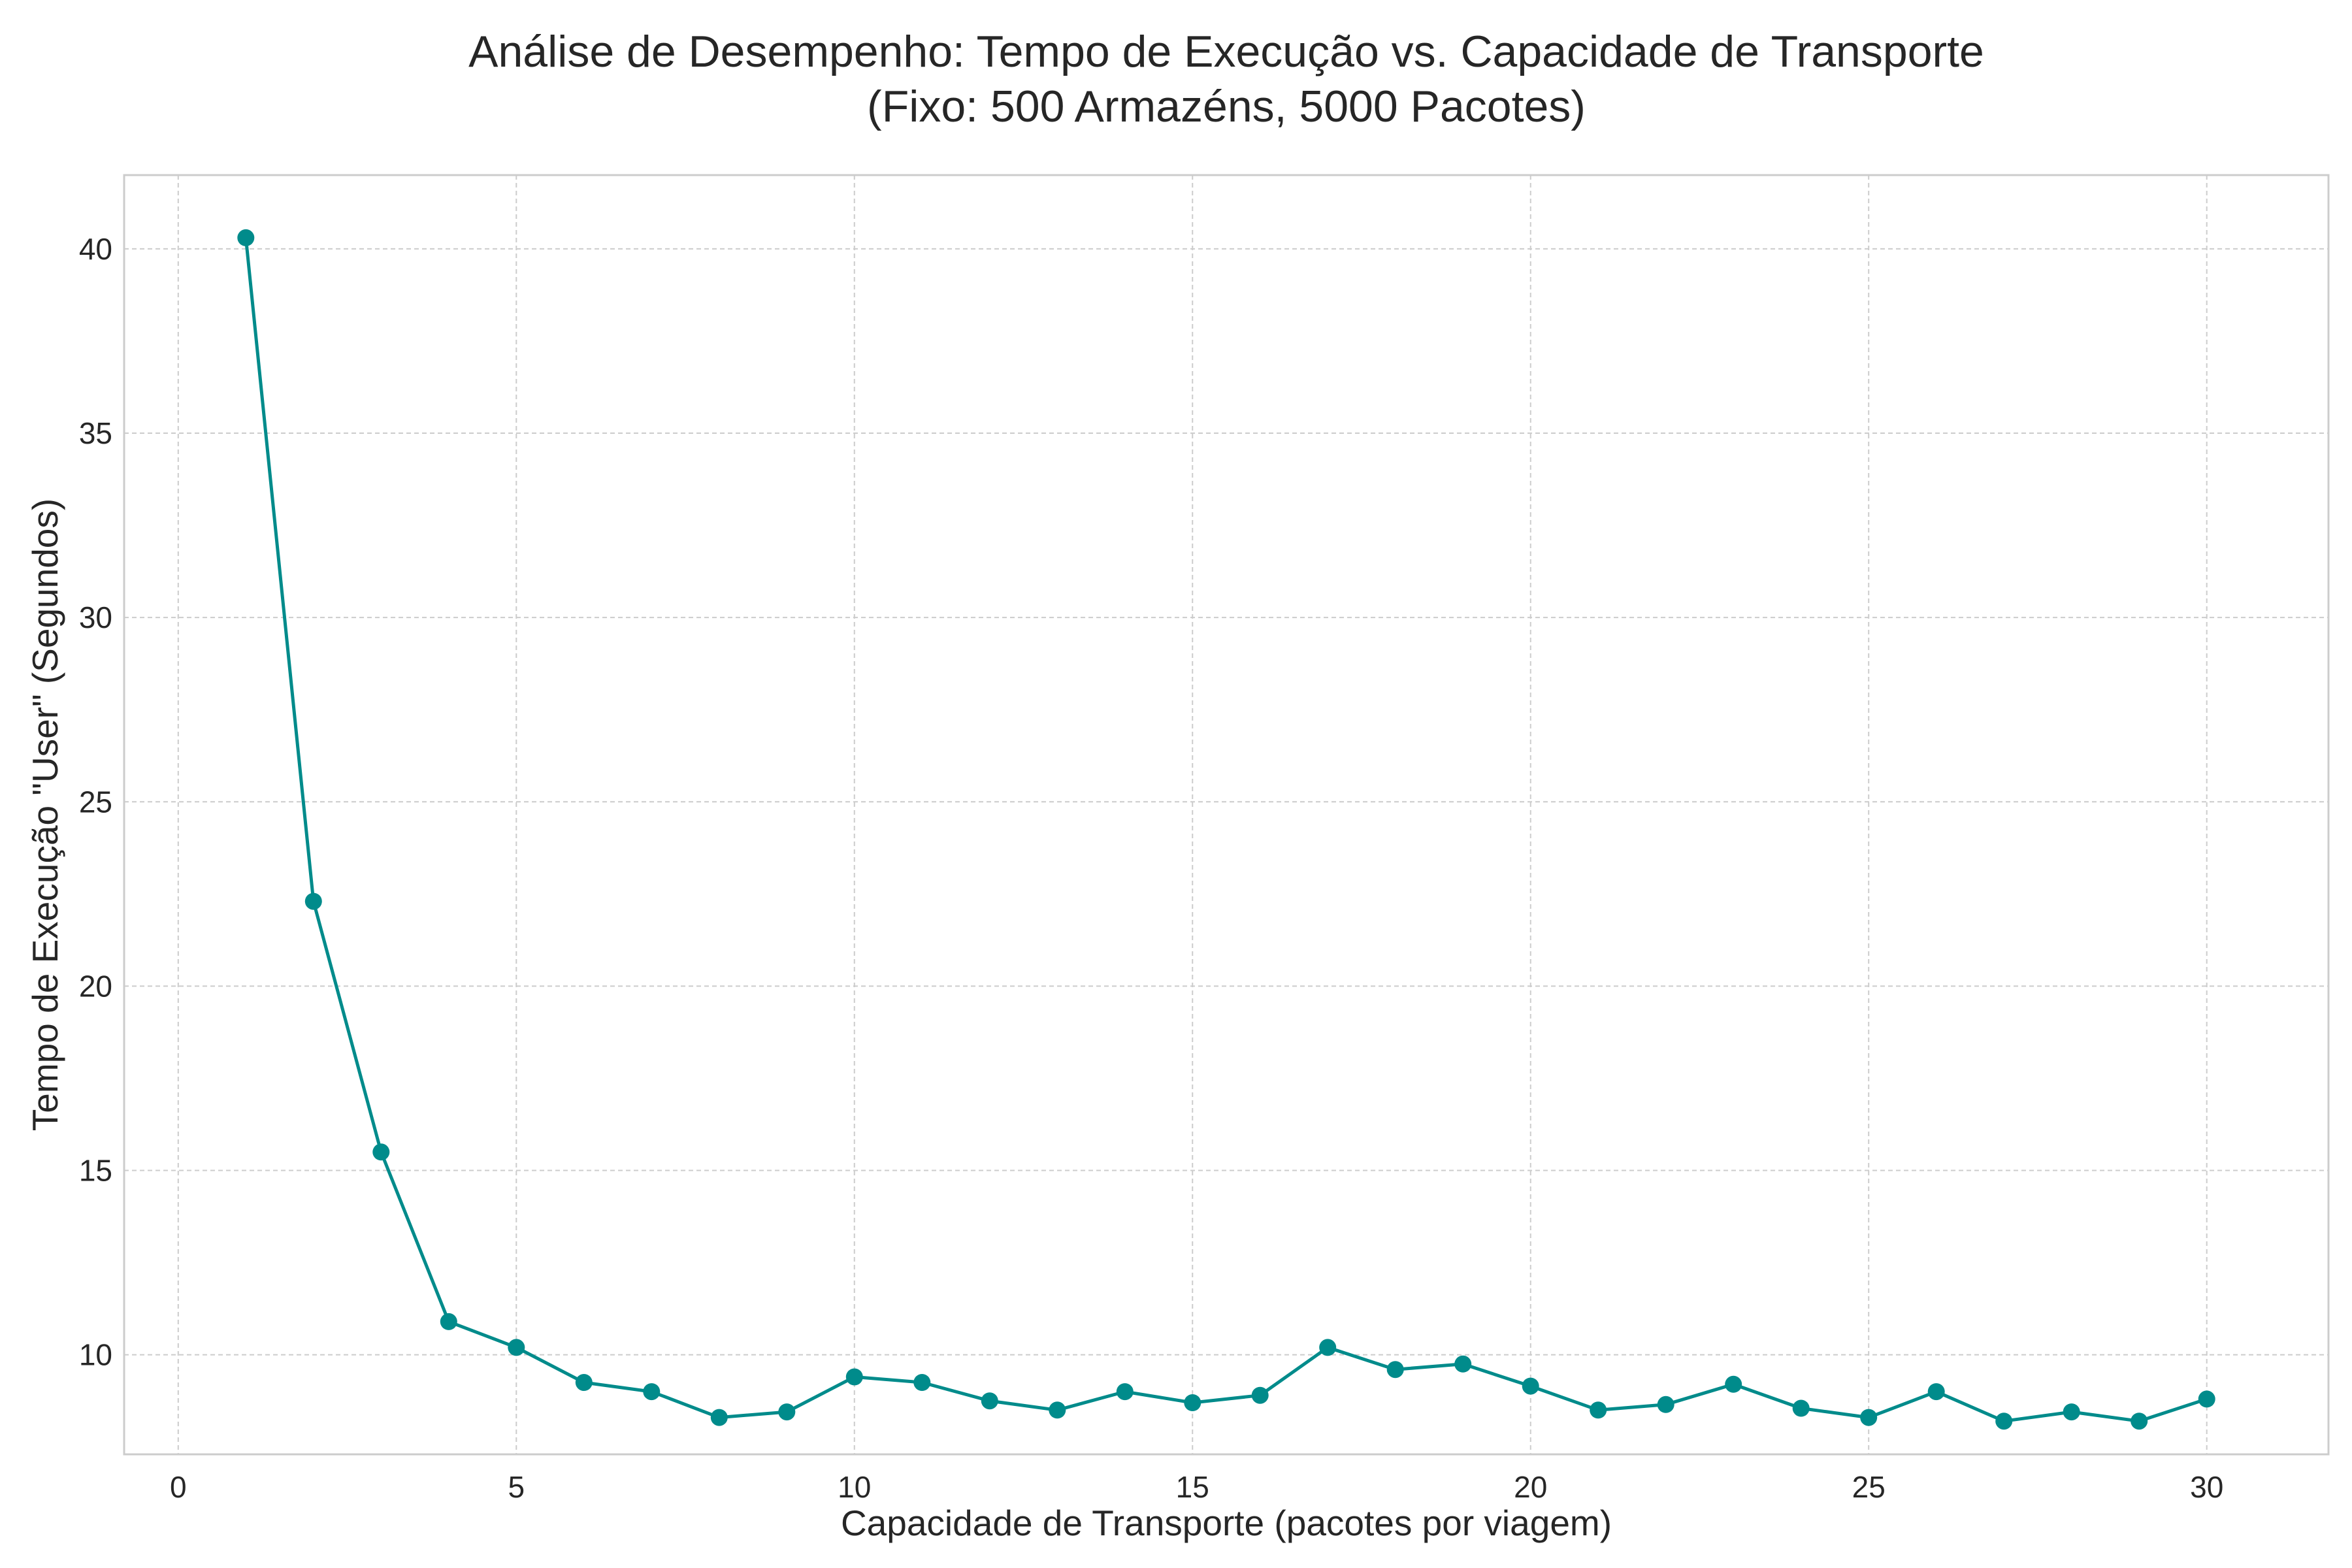  Describe the element at coordinates (95, 1355) in the screenshot. I see `y-tick-label: 10` at that location.